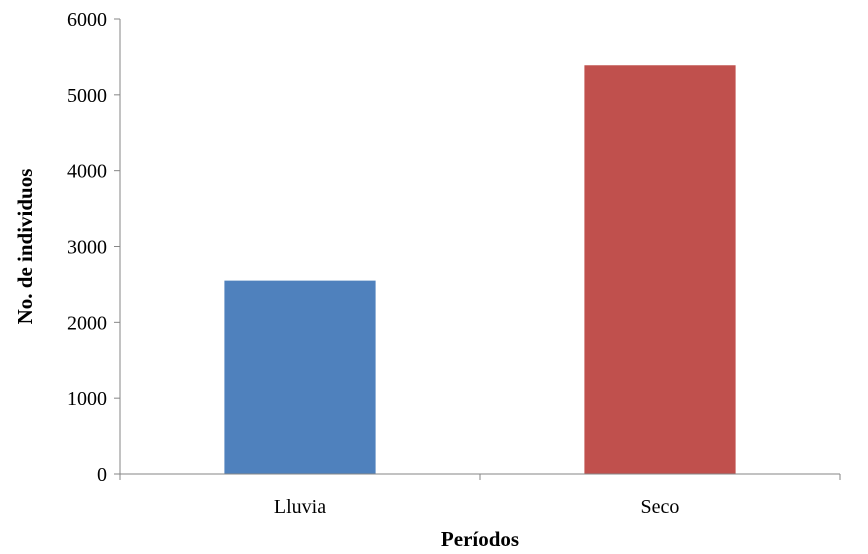 This screenshot has height=554, width=868. I want to click on y-tick-label: 2000, so click(87, 323).